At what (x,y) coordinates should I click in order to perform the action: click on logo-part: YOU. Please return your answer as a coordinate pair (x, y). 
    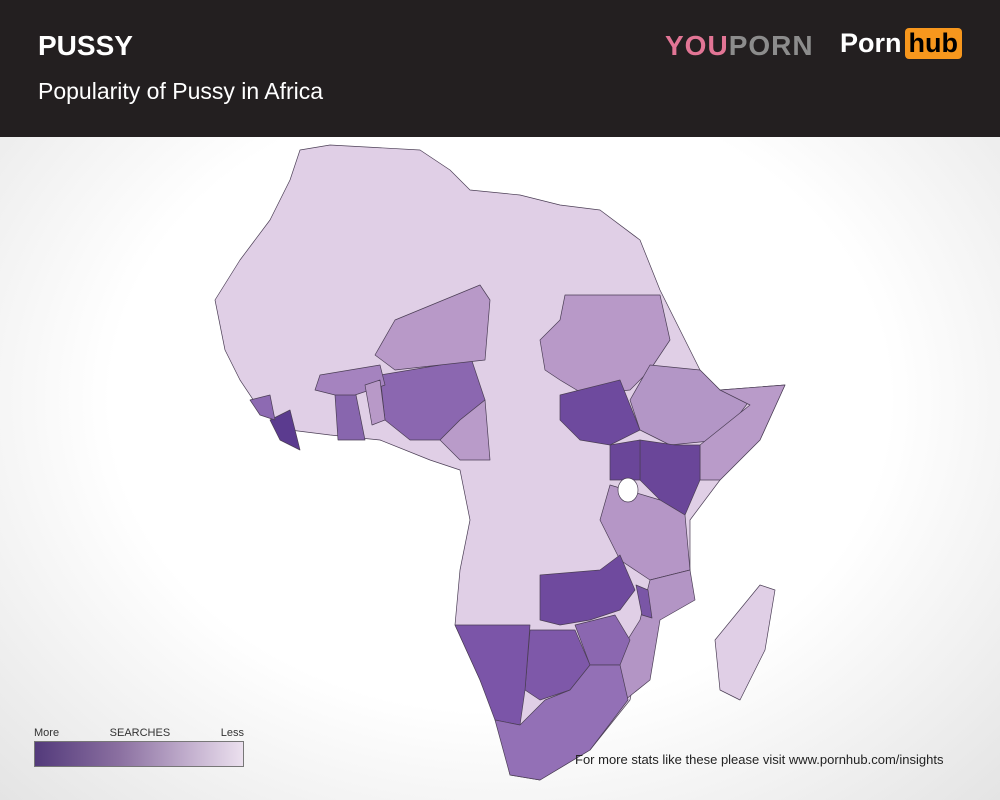
    Looking at the image, I should click on (697, 45).